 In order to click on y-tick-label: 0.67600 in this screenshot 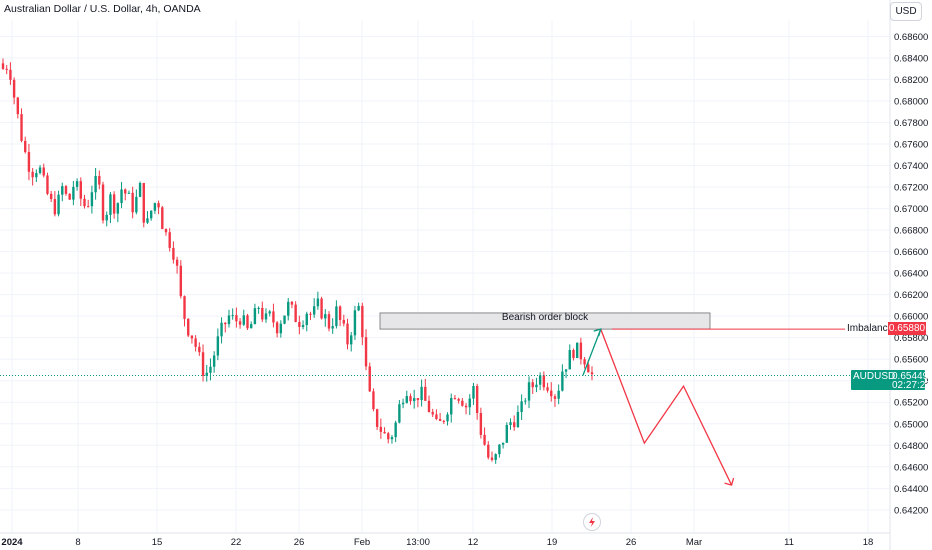, I will do `click(911, 145)`.